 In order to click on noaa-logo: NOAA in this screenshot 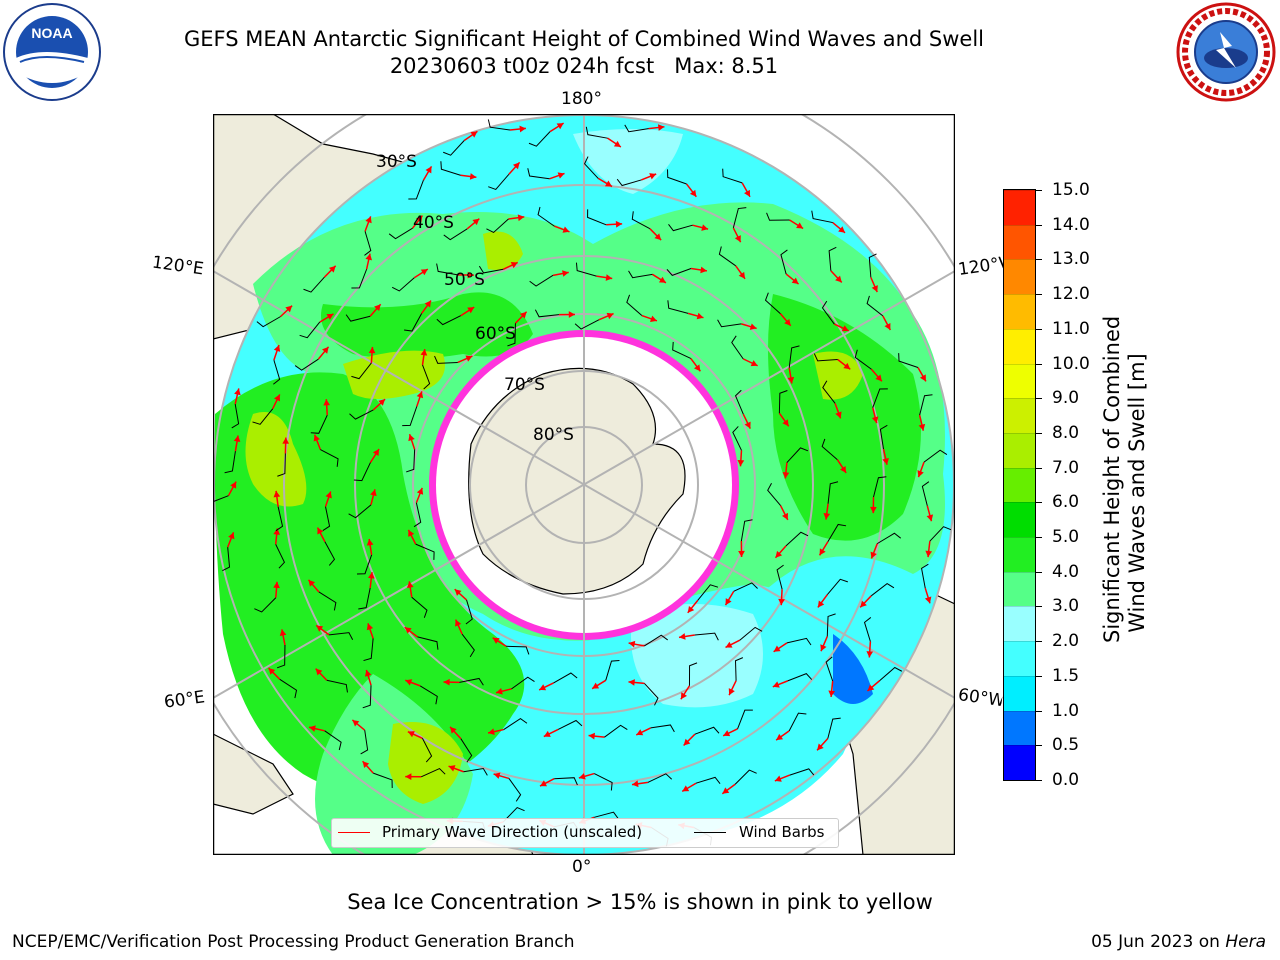, I will do `click(52, 52)`.